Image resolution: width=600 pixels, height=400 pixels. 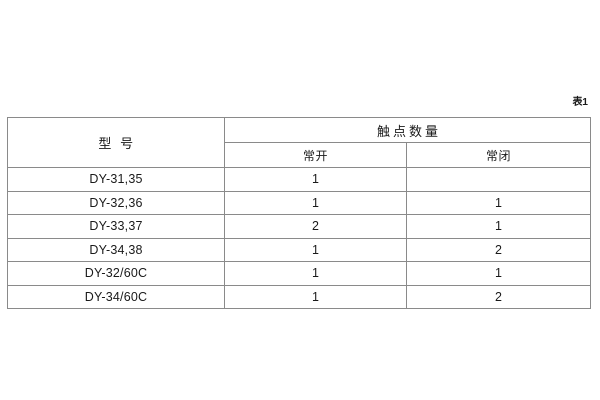 I want to click on table-row: DY-34/60C 1 2, so click(x=299, y=296).